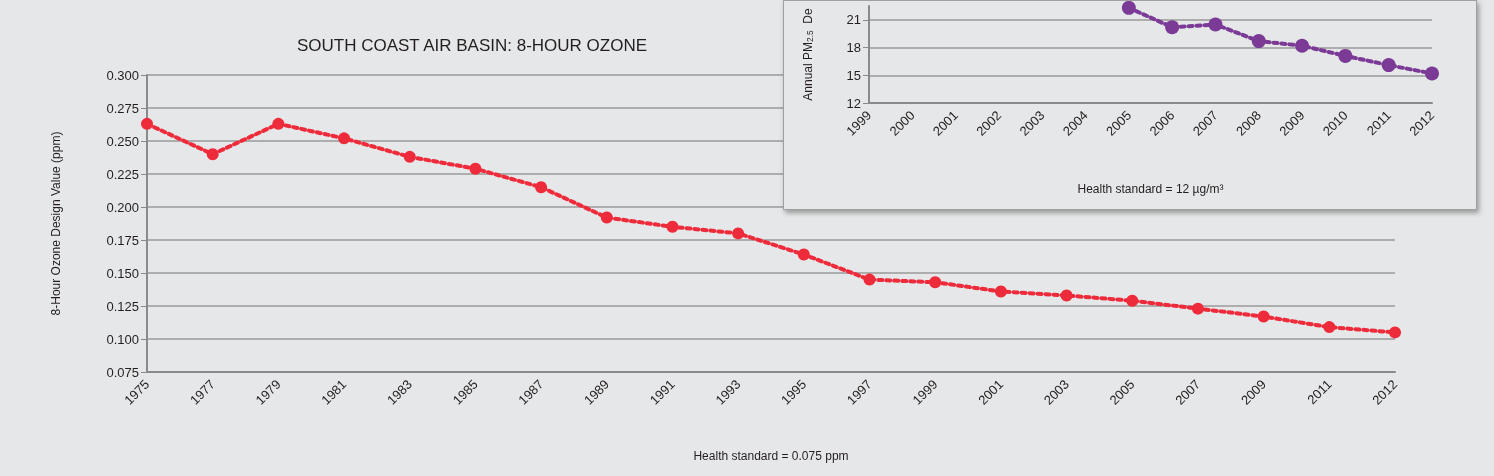  Describe the element at coordinates (771, 456) in the screenshot. I see `x-axis-title: Health standard = 0.075 ppm` at that location.